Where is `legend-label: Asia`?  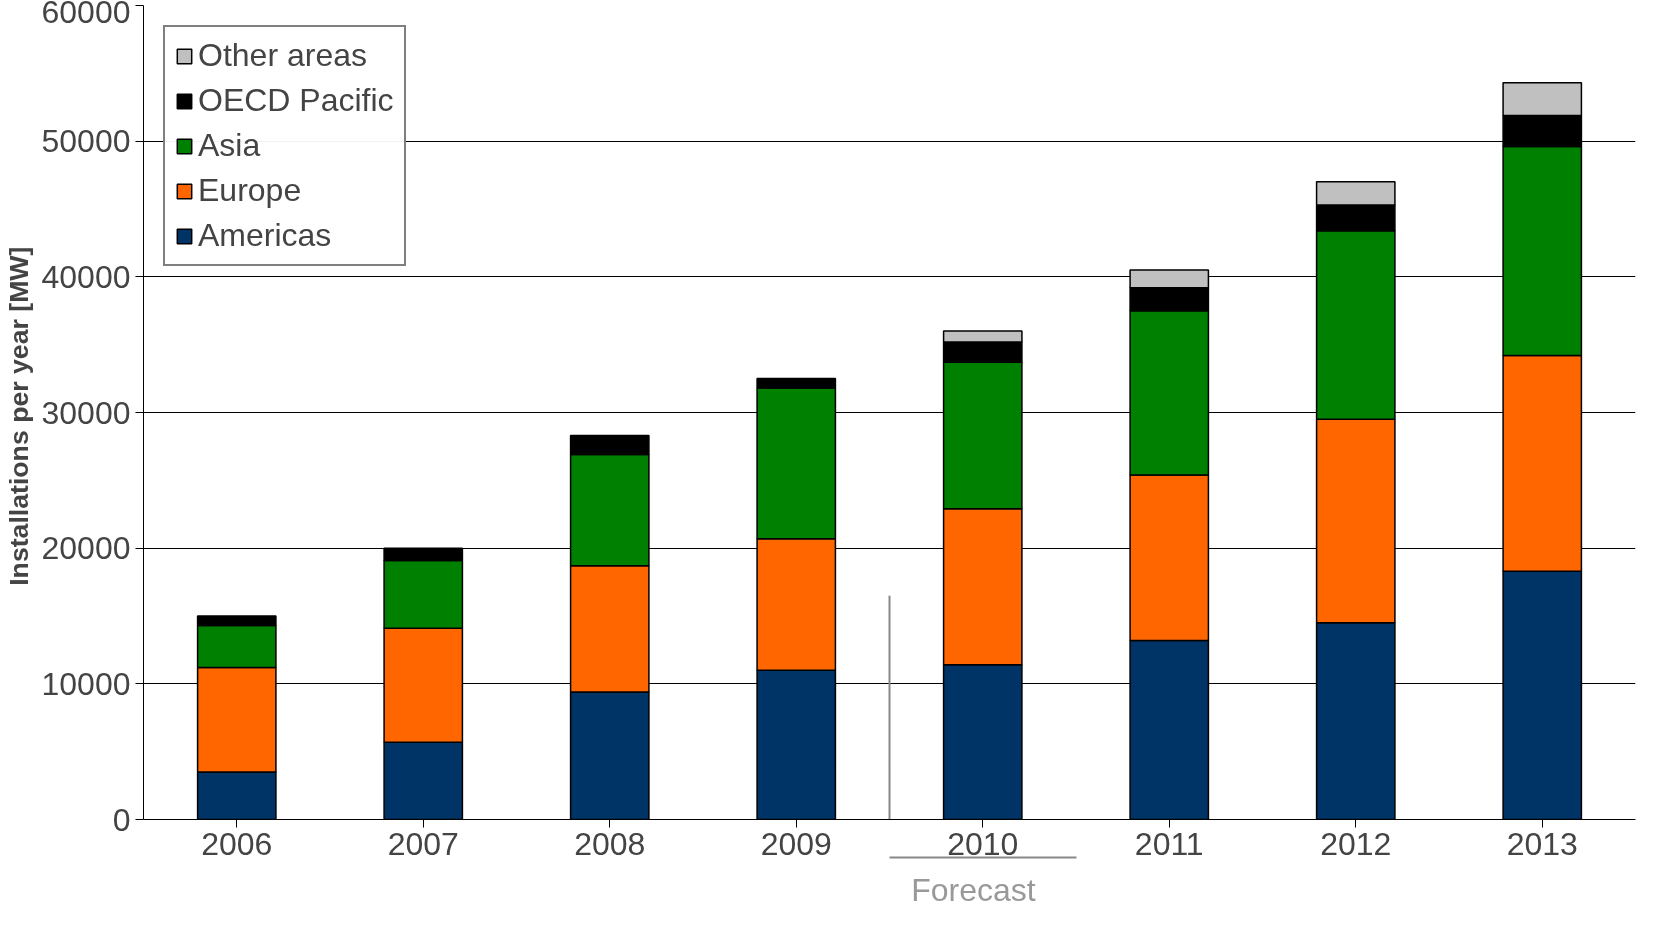 legend-label: Asia is located at coordinates (229, 145).